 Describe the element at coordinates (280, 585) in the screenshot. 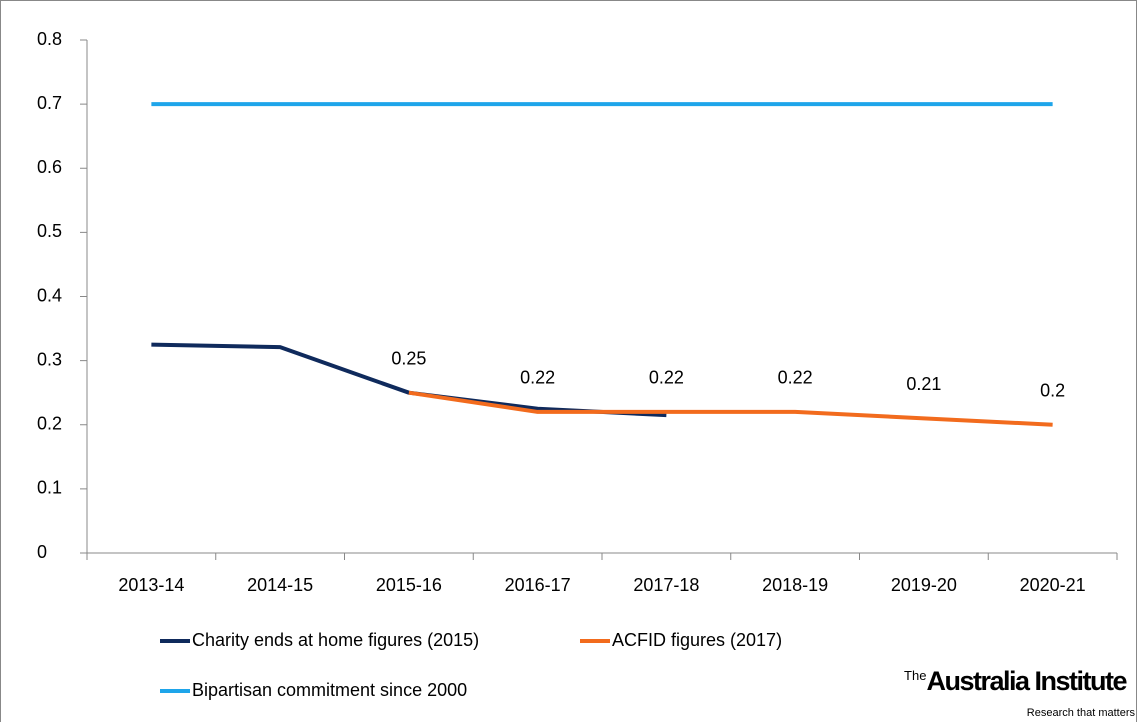

I see `x-tick-label: 2014-15` at that location.